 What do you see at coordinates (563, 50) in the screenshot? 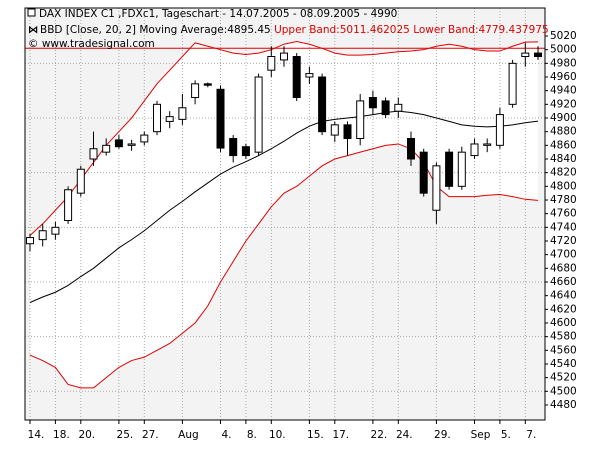
I see `y-tick-label: 5000` at bounding box center [563, 50].